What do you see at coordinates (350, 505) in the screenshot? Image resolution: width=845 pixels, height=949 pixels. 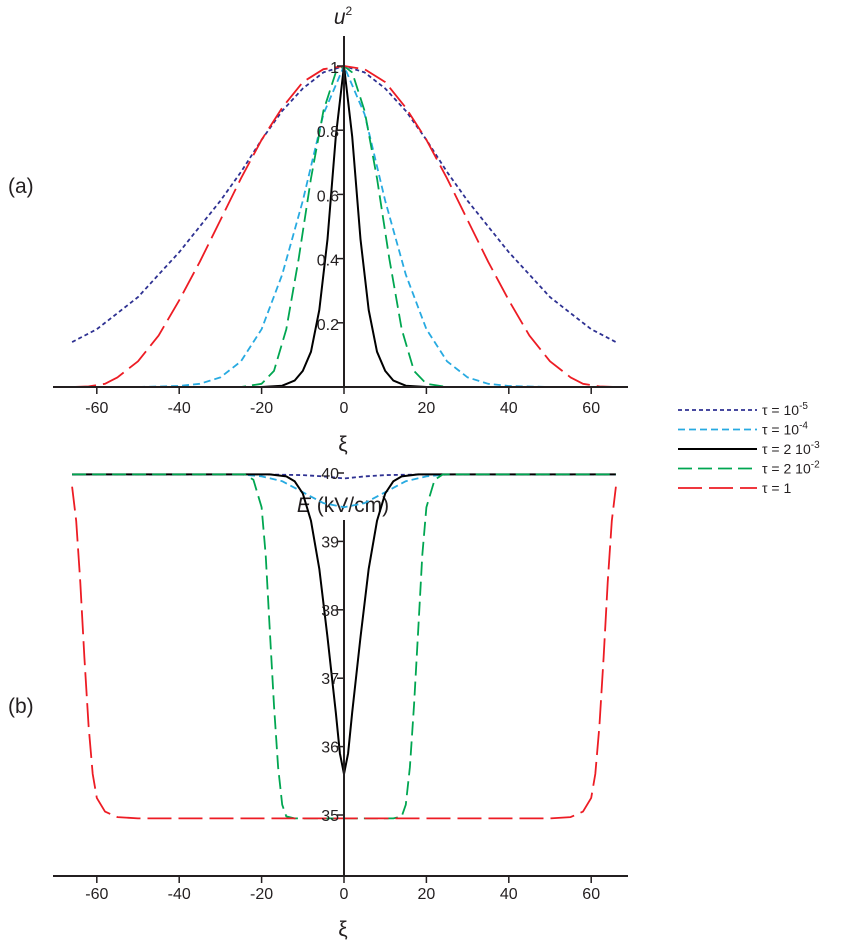 I see `panel-b-ylabel-rest: (kV/cm)` at bounding box center [350, 505].